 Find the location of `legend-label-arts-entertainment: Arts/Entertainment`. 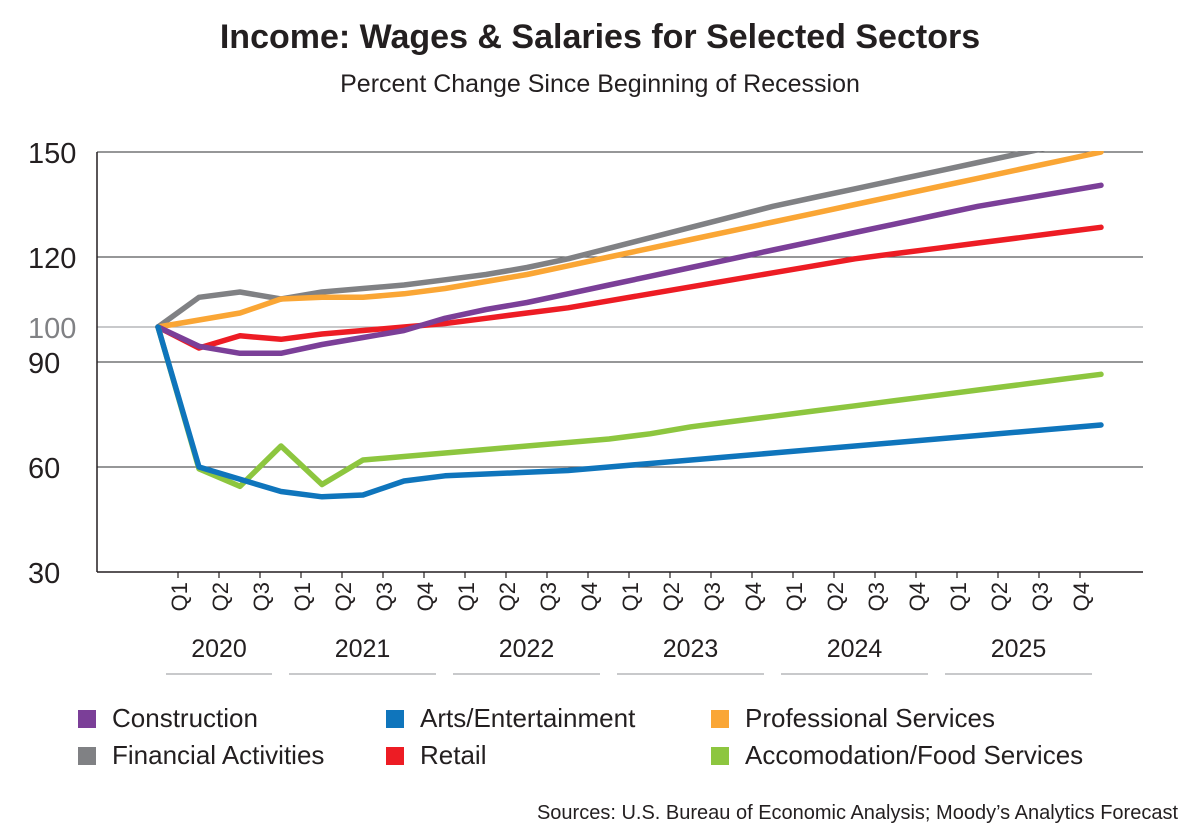

legend-label-arts-entertainment: Arts/Entertainment is located at coordinates (528, 718).